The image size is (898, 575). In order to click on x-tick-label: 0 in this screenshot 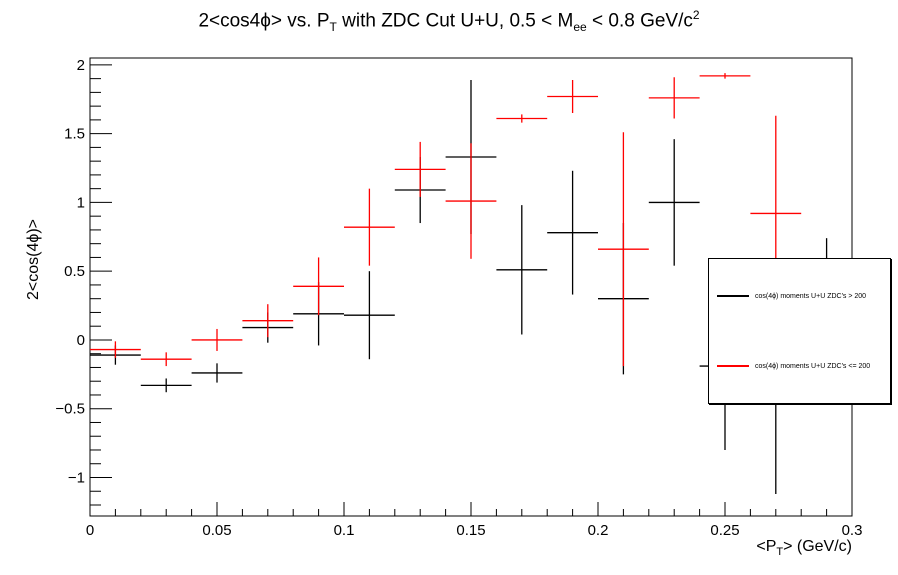, I will do `click(90, 530)`.